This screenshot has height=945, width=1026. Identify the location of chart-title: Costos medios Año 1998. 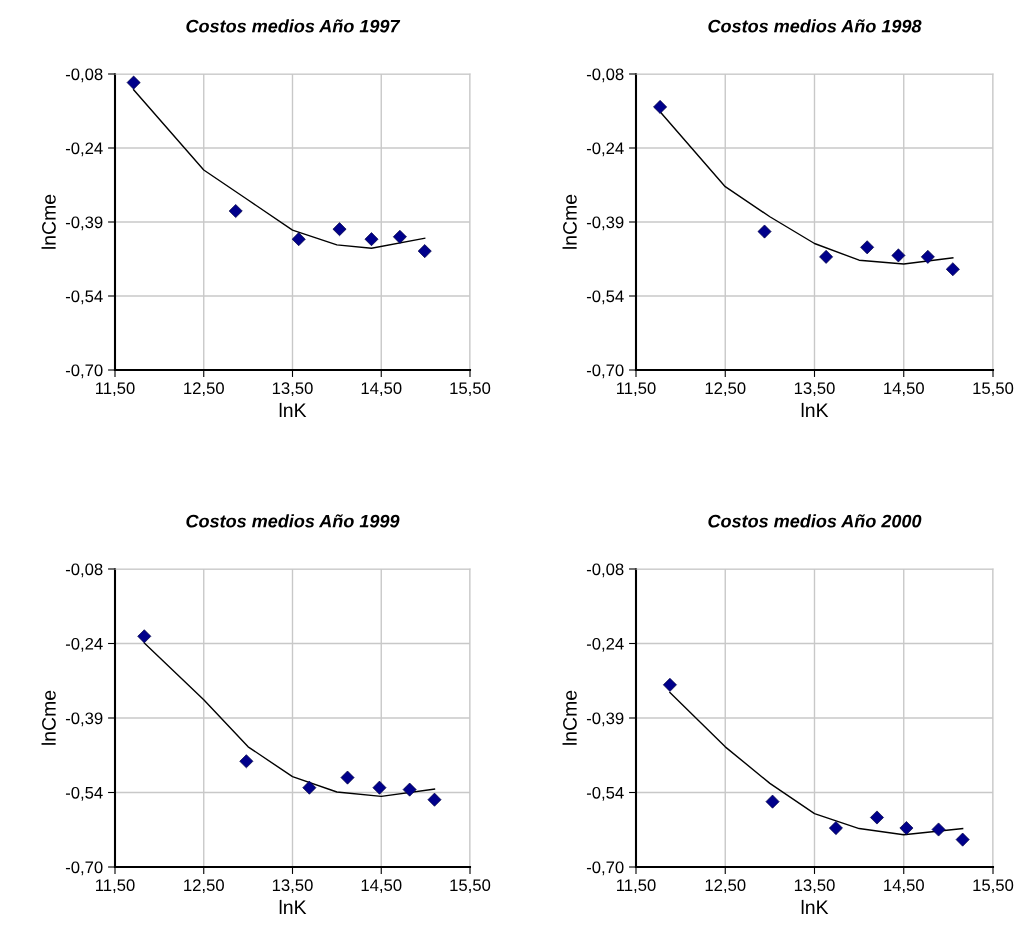
(815, 26).